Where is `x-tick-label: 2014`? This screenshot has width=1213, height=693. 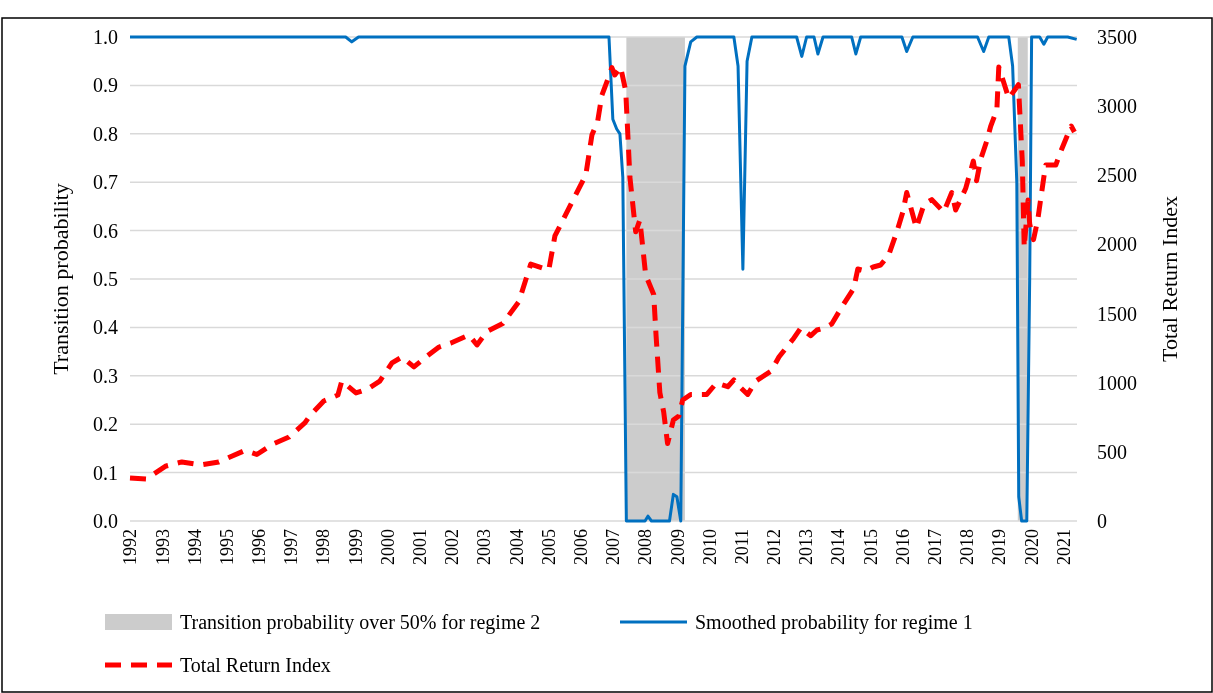 x-tick-label: 2014 is located at coordinates (838, 547).